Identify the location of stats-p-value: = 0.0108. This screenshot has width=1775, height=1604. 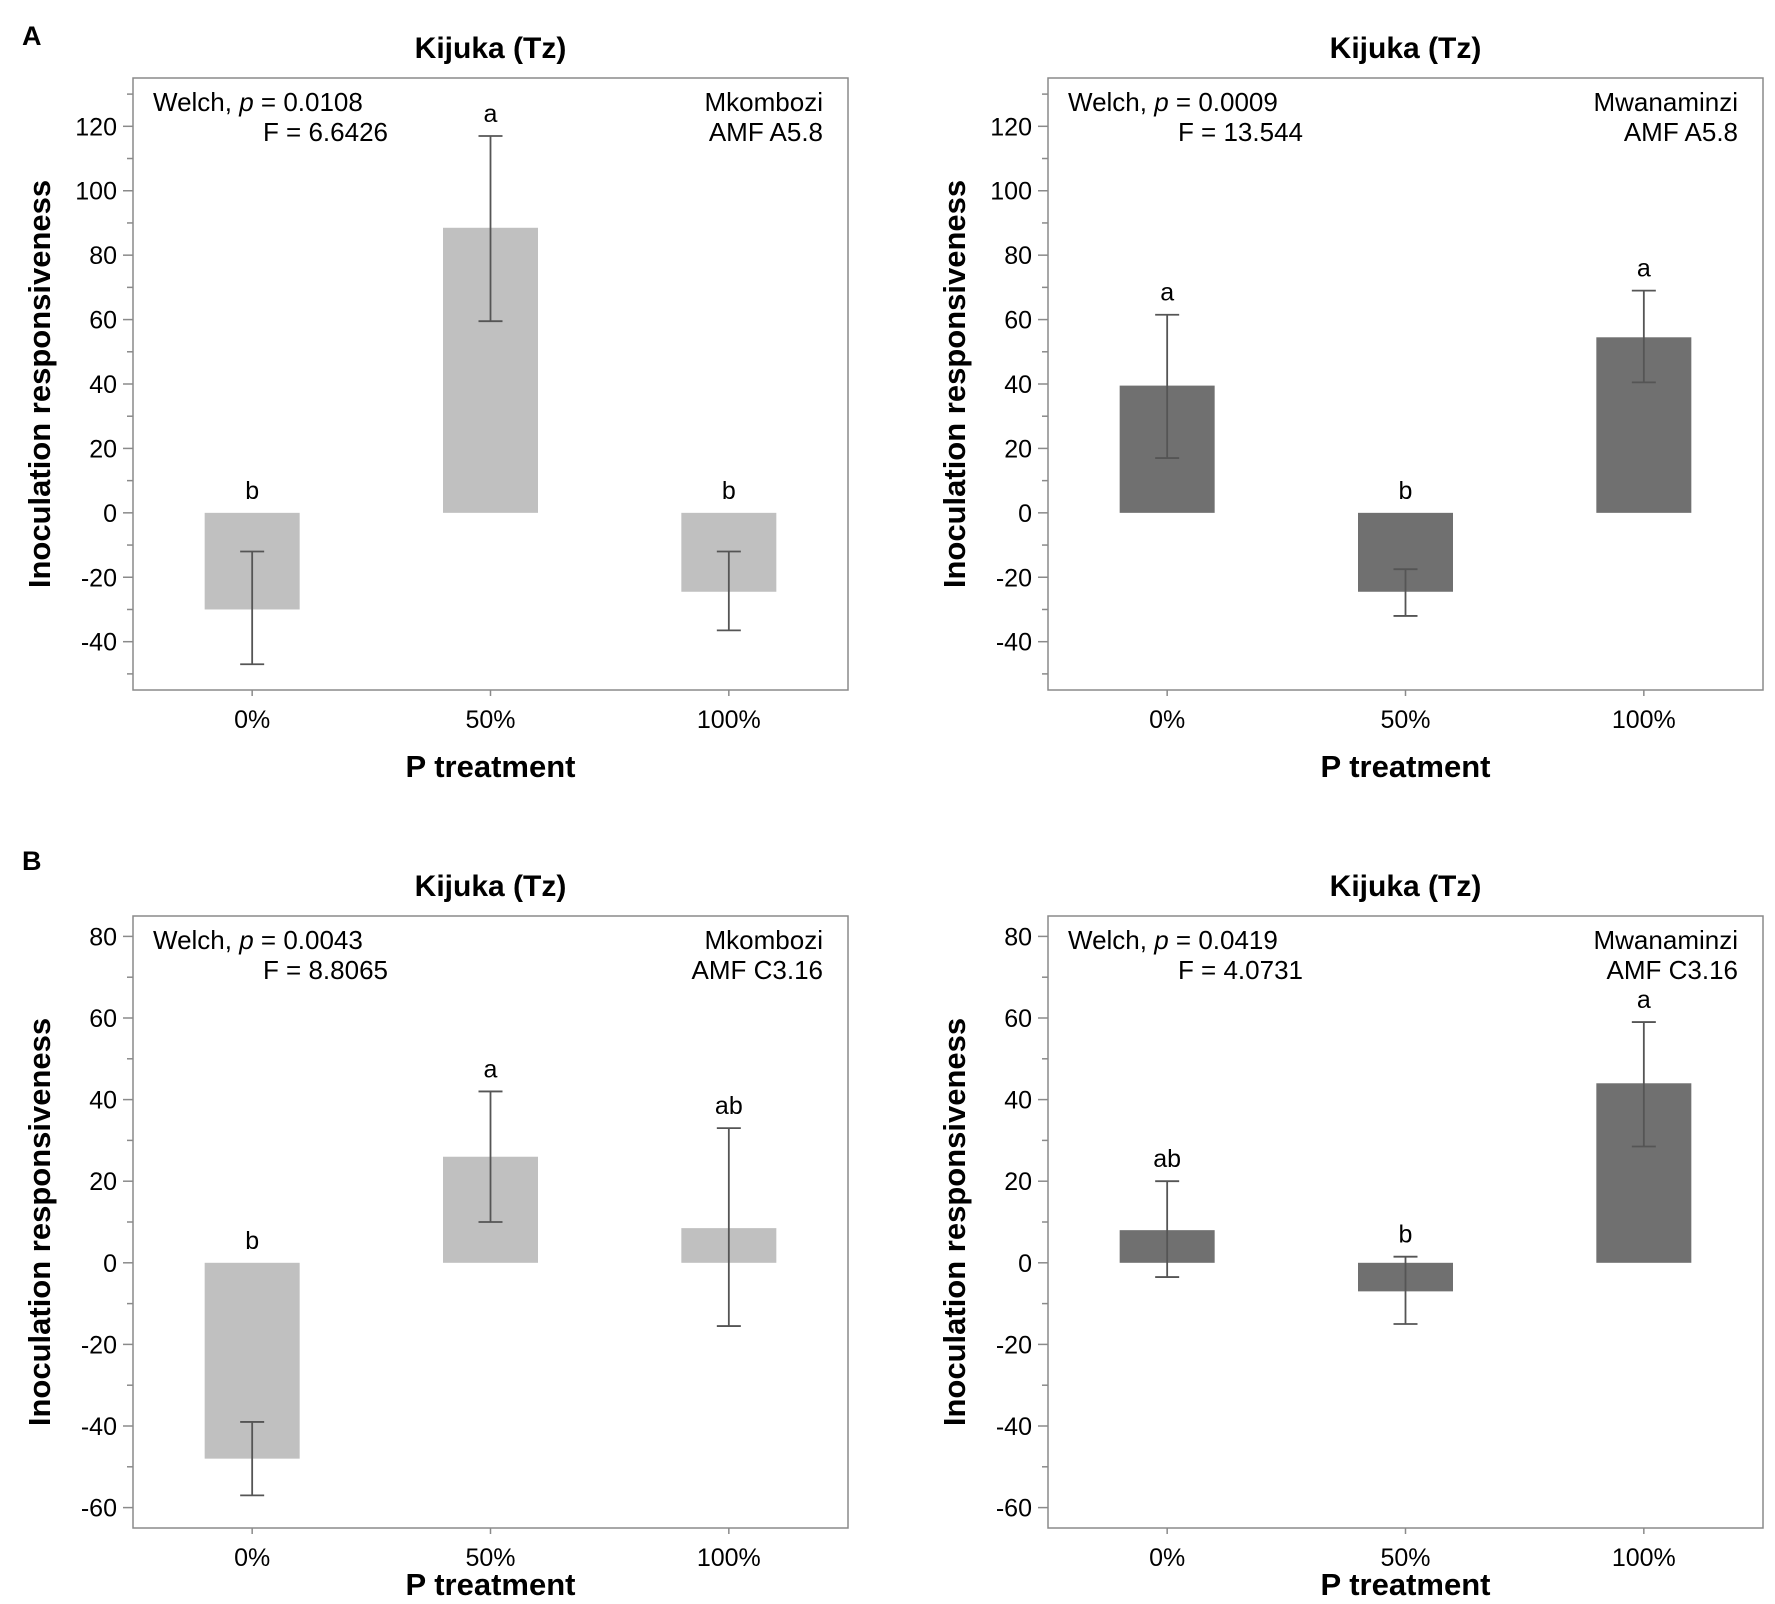
(308, 102).